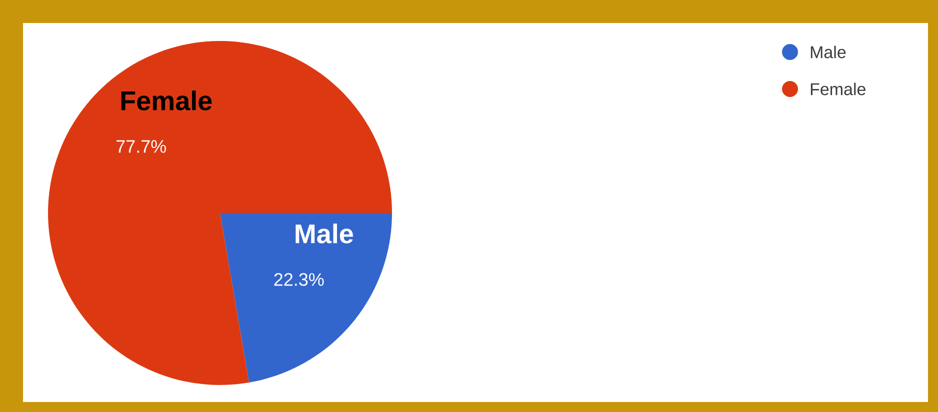 The height and width of the screenshot is (412, 938). Describe the element at coordinates (166, 100) in the screenshot. I see `slice-label: Female` at that location.